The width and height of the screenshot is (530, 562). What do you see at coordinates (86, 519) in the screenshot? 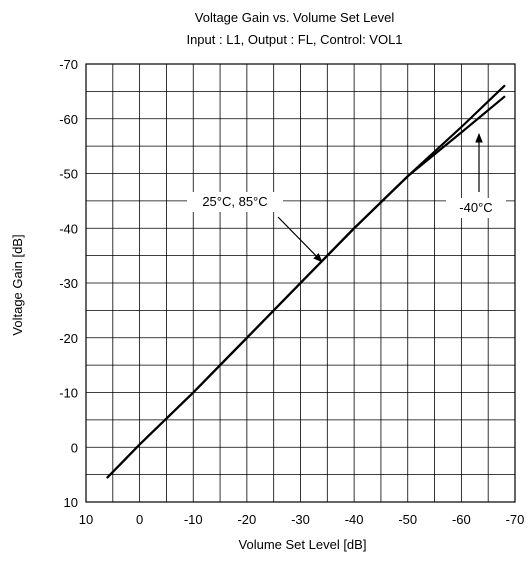
I see `x-tick-label: 10` at bounding box center [86, 519].